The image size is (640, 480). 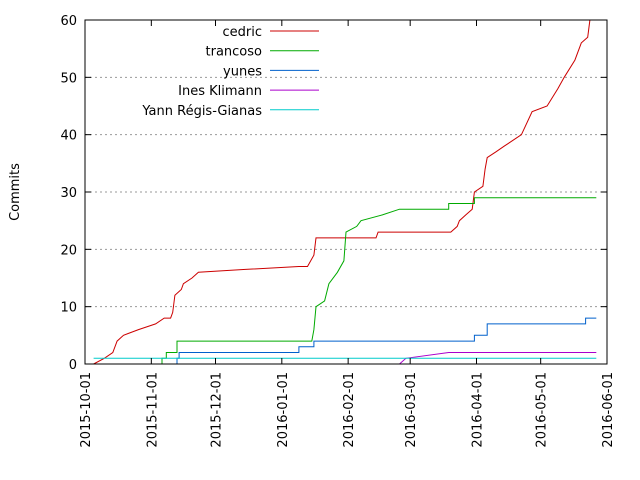 I want to click on y-axis-label: Commits, so click(x=15, y=192).